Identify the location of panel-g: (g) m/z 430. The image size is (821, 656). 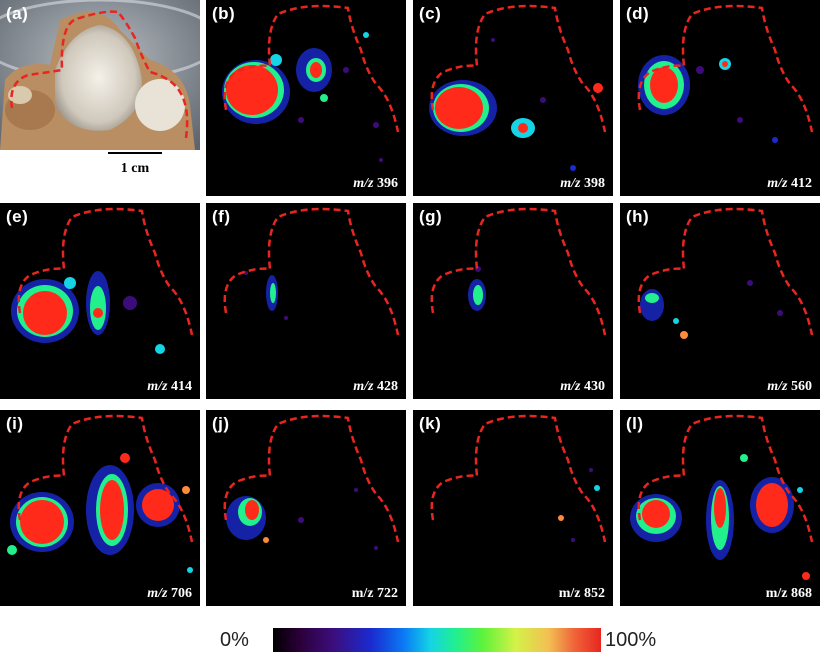
(513, 301).